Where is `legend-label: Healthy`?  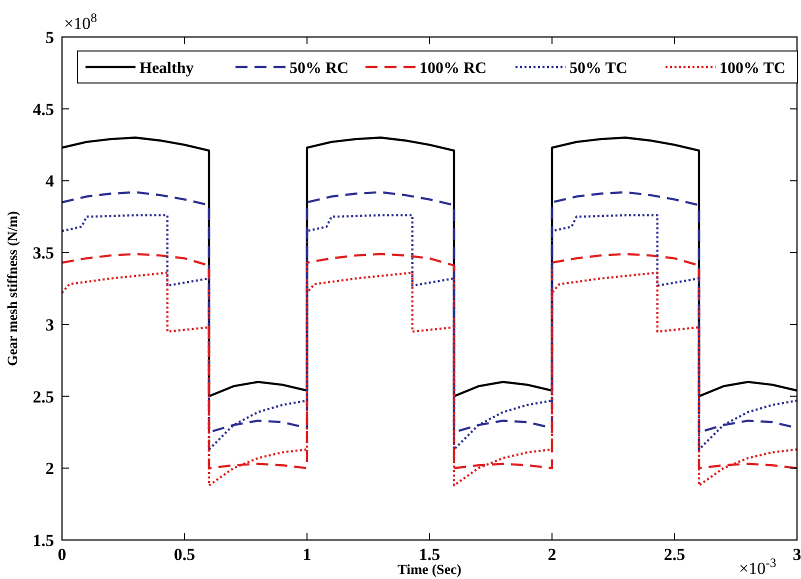 legend-label: Healthy is located at coordinates (167, 68).